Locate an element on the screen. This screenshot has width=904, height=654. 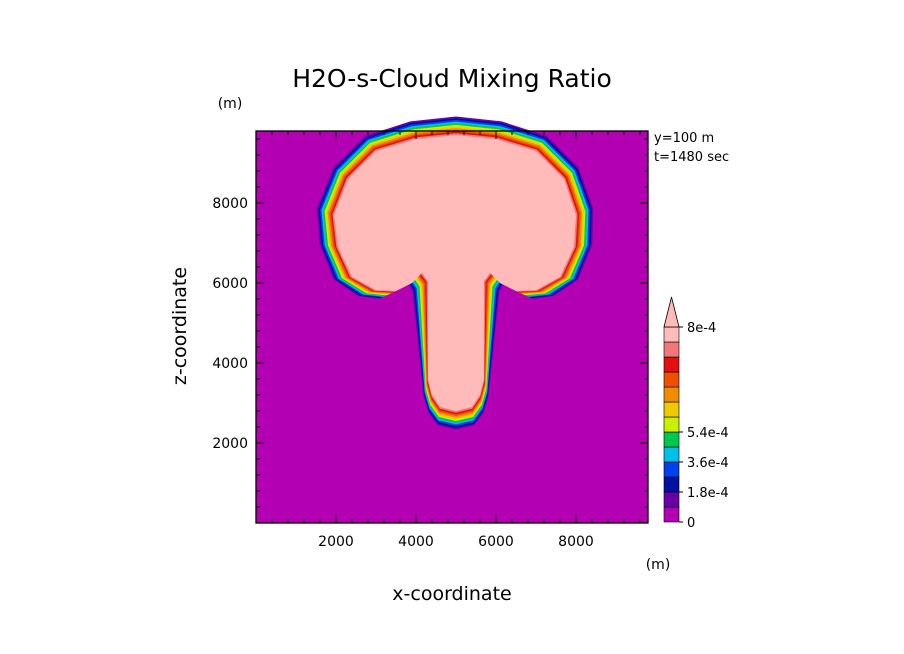
x-unit-label: (m) is located at coordinates (658, 565).